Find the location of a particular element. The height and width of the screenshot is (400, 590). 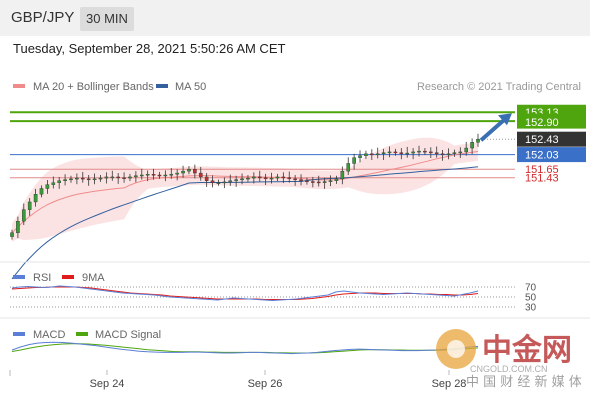

price-tag-152.43 is located at coordinates (551, 139).